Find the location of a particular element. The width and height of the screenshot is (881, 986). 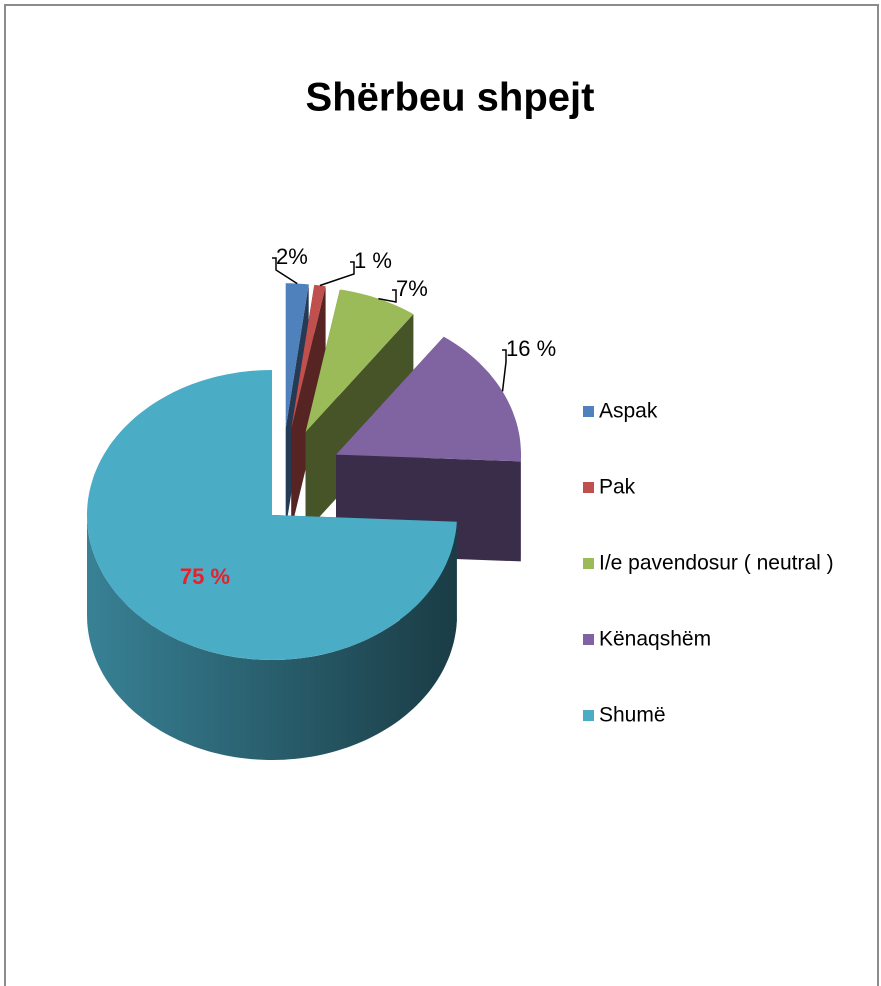

chart-title: Shërbeu shpejt is located at coordinates (450, 98).